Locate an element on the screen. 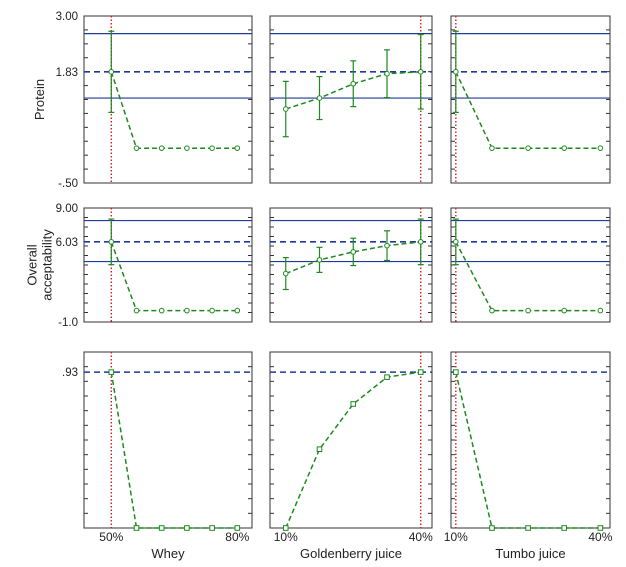  y-axis-label: Overall is located at coordinates (32, 264).